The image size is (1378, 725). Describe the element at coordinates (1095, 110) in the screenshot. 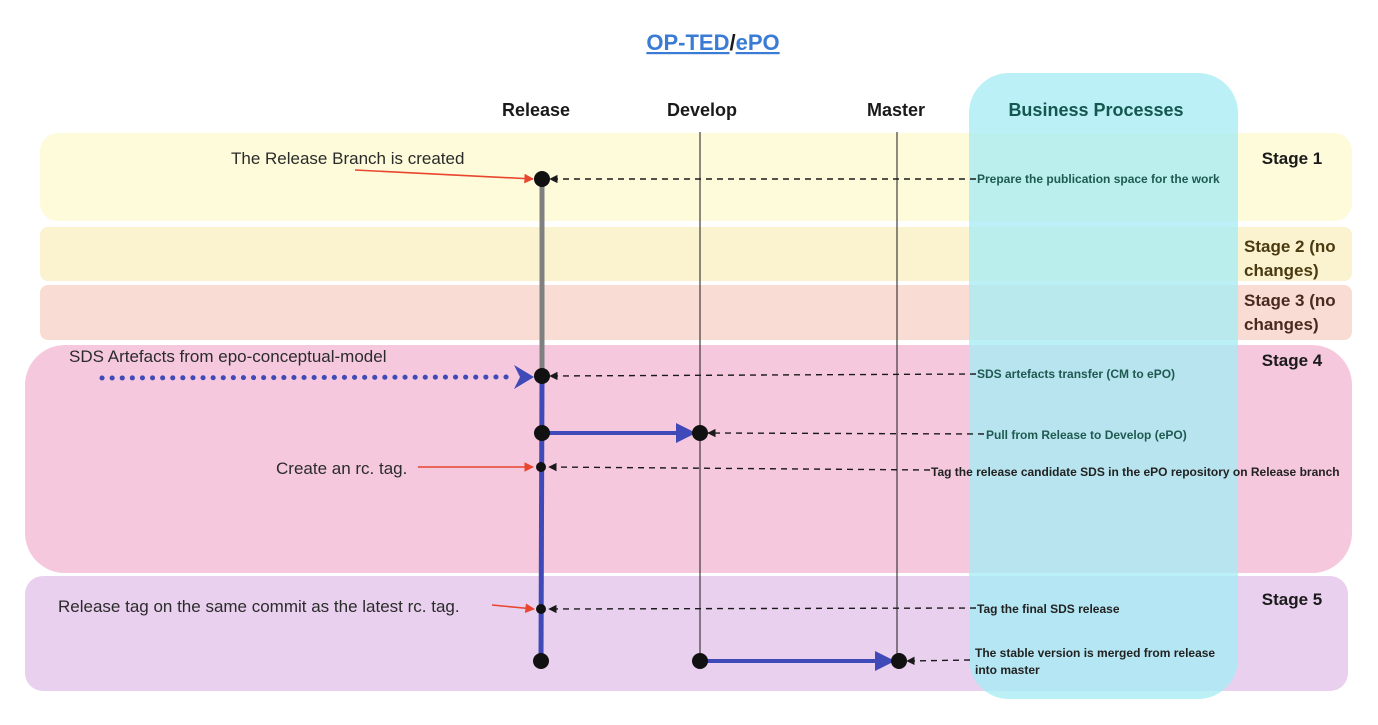

I see `business-processes-header: Business Processes` at that location.